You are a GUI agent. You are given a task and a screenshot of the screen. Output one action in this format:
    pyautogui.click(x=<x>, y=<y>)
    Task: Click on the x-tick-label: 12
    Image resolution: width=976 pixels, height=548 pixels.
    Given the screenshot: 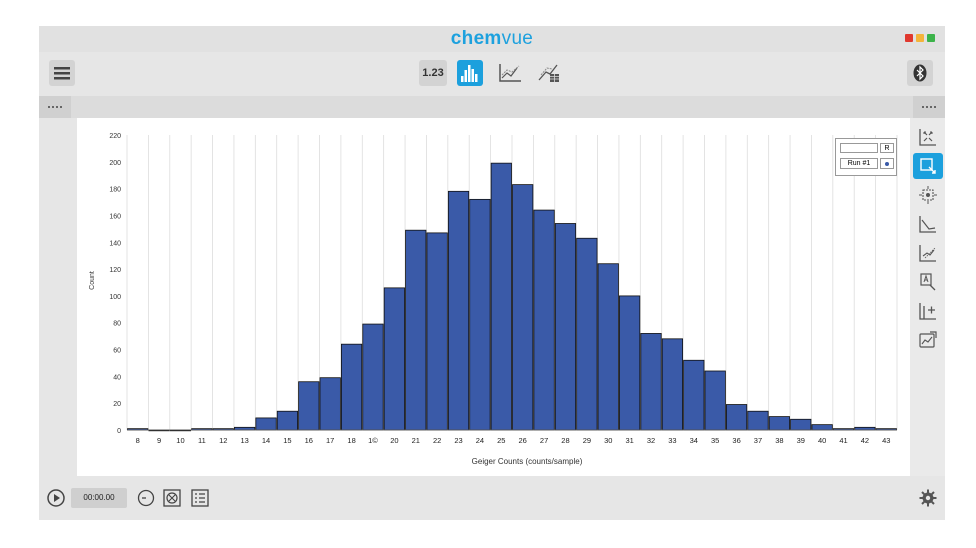 What is the action you would take?
    pyautogui.click(x=223, y=440)
    